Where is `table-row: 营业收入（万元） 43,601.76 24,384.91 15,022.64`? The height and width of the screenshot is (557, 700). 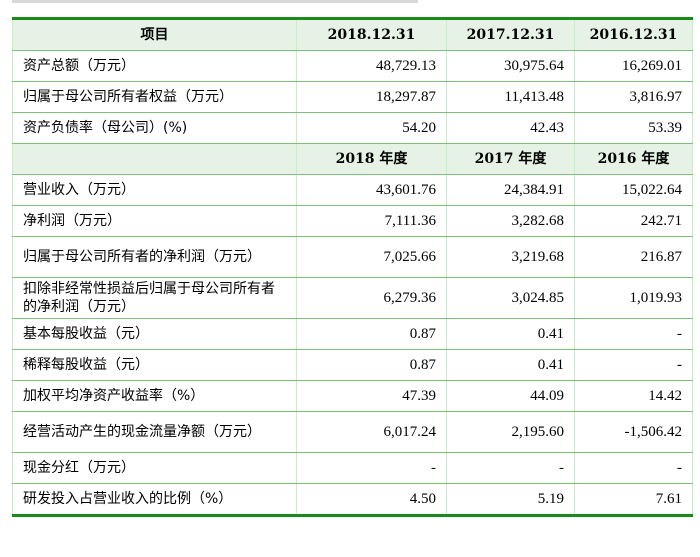 table-row: 营业收入（万元） 43,601.76 24,384.91 15,022.64 is located at coordinates (352, 190).